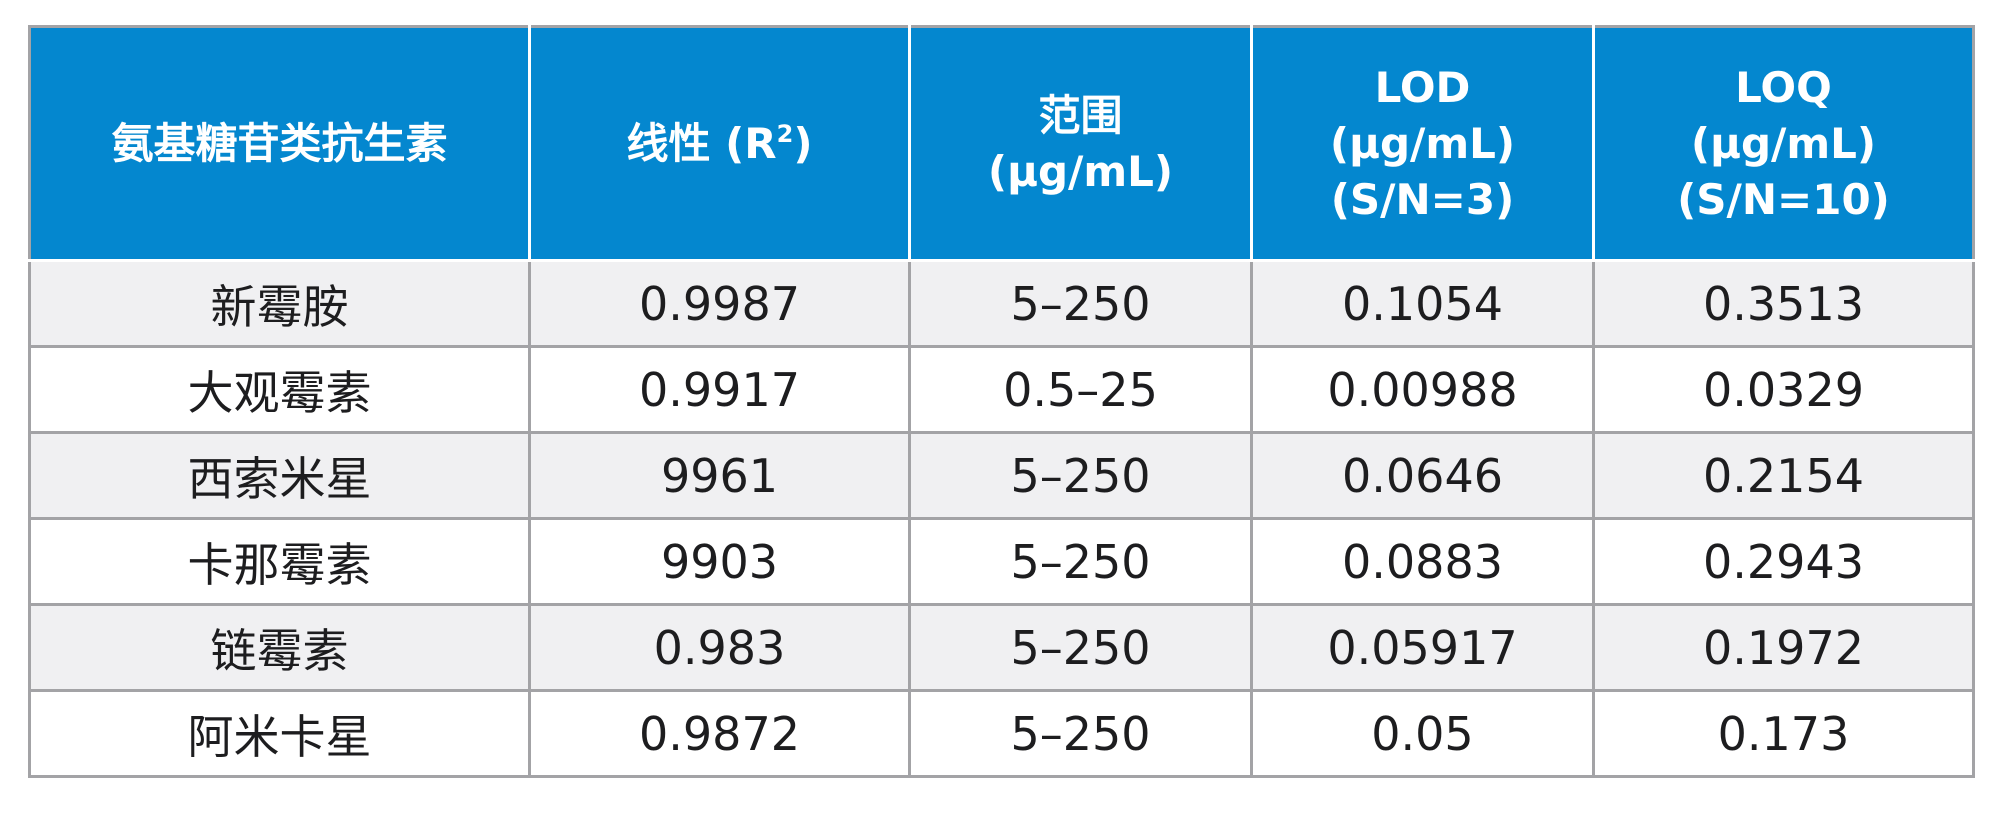  I want to click on header-lod: LOD (µg/mL) (S/N=3), so click(1422, 143).